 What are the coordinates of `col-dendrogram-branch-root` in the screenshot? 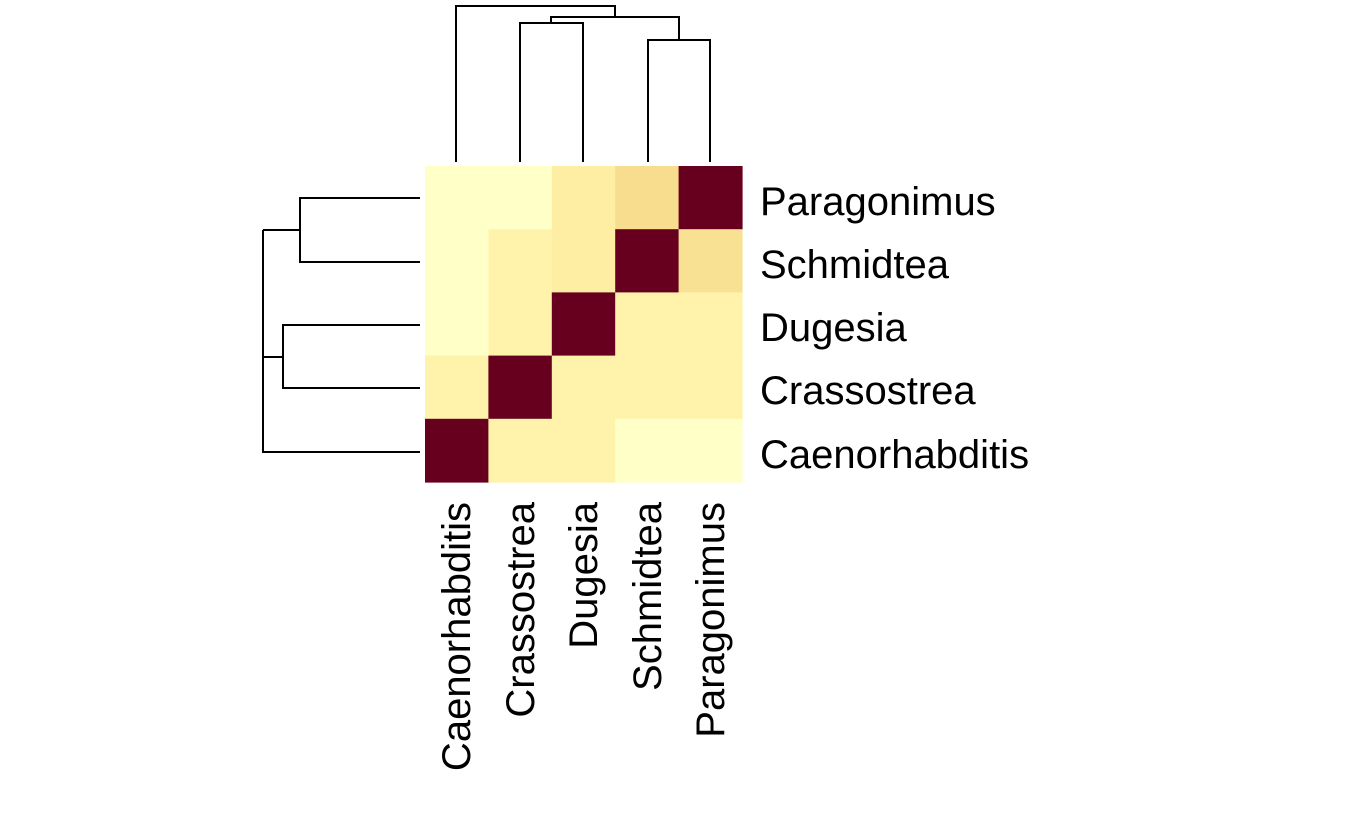 It's located at (535, 83).